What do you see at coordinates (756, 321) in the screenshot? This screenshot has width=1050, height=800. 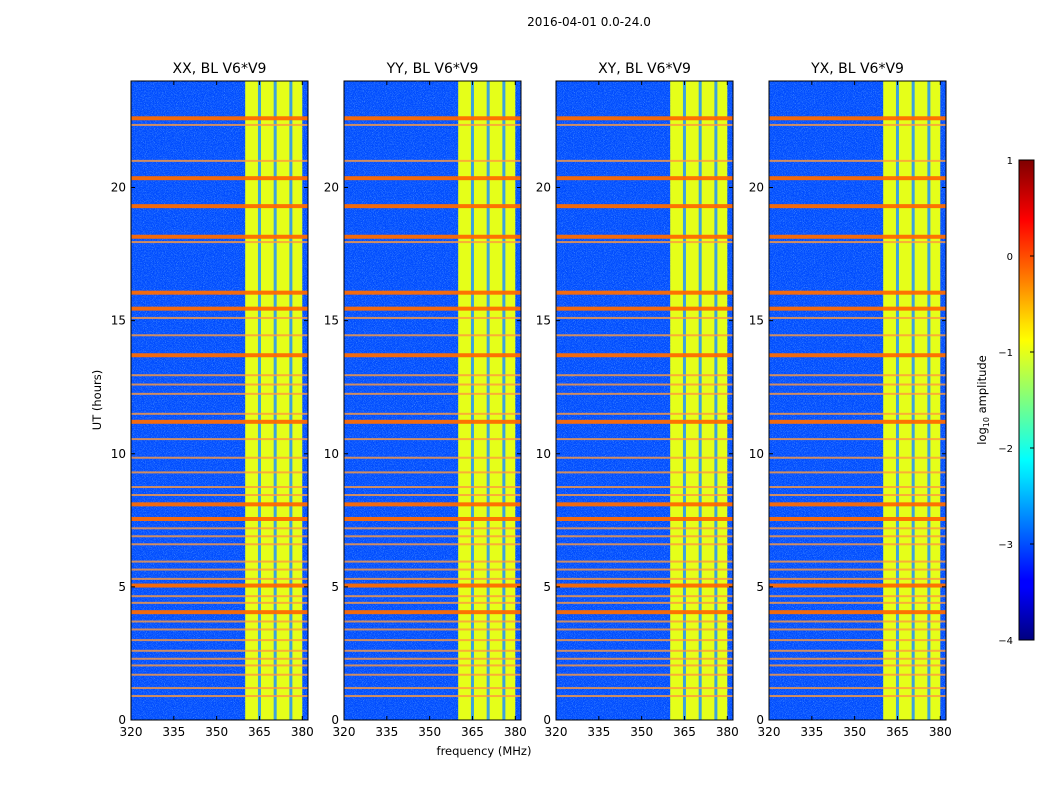 I see `y-tick-label: 15` at bounding box center [756, 321].